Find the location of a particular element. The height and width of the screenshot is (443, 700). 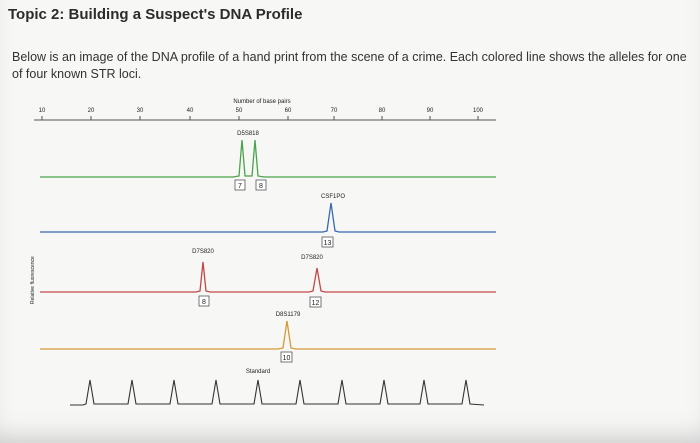

allele-label-10: 10 is located at coordinates (287, 358).